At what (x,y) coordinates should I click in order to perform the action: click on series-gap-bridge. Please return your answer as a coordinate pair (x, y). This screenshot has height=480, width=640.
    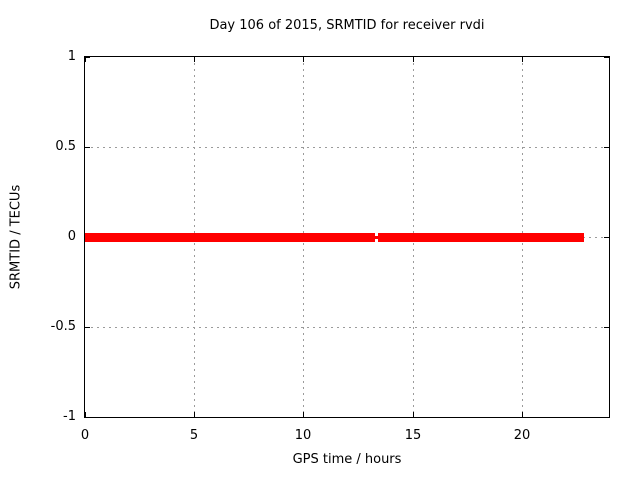
    Looking at the image, I should click on (376, 237).